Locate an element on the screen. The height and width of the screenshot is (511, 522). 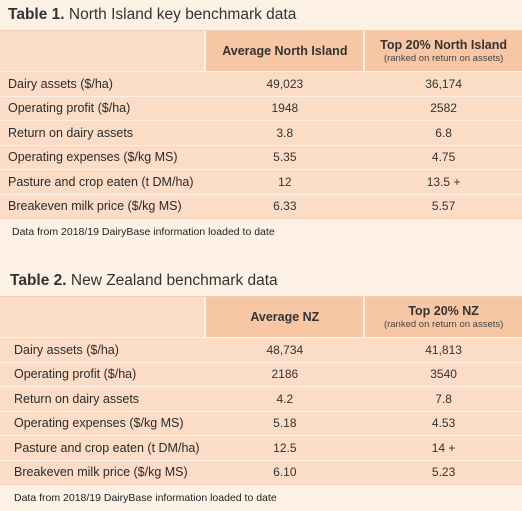
header-col-average-label: Average North Island is located at coordinates (285, 51).